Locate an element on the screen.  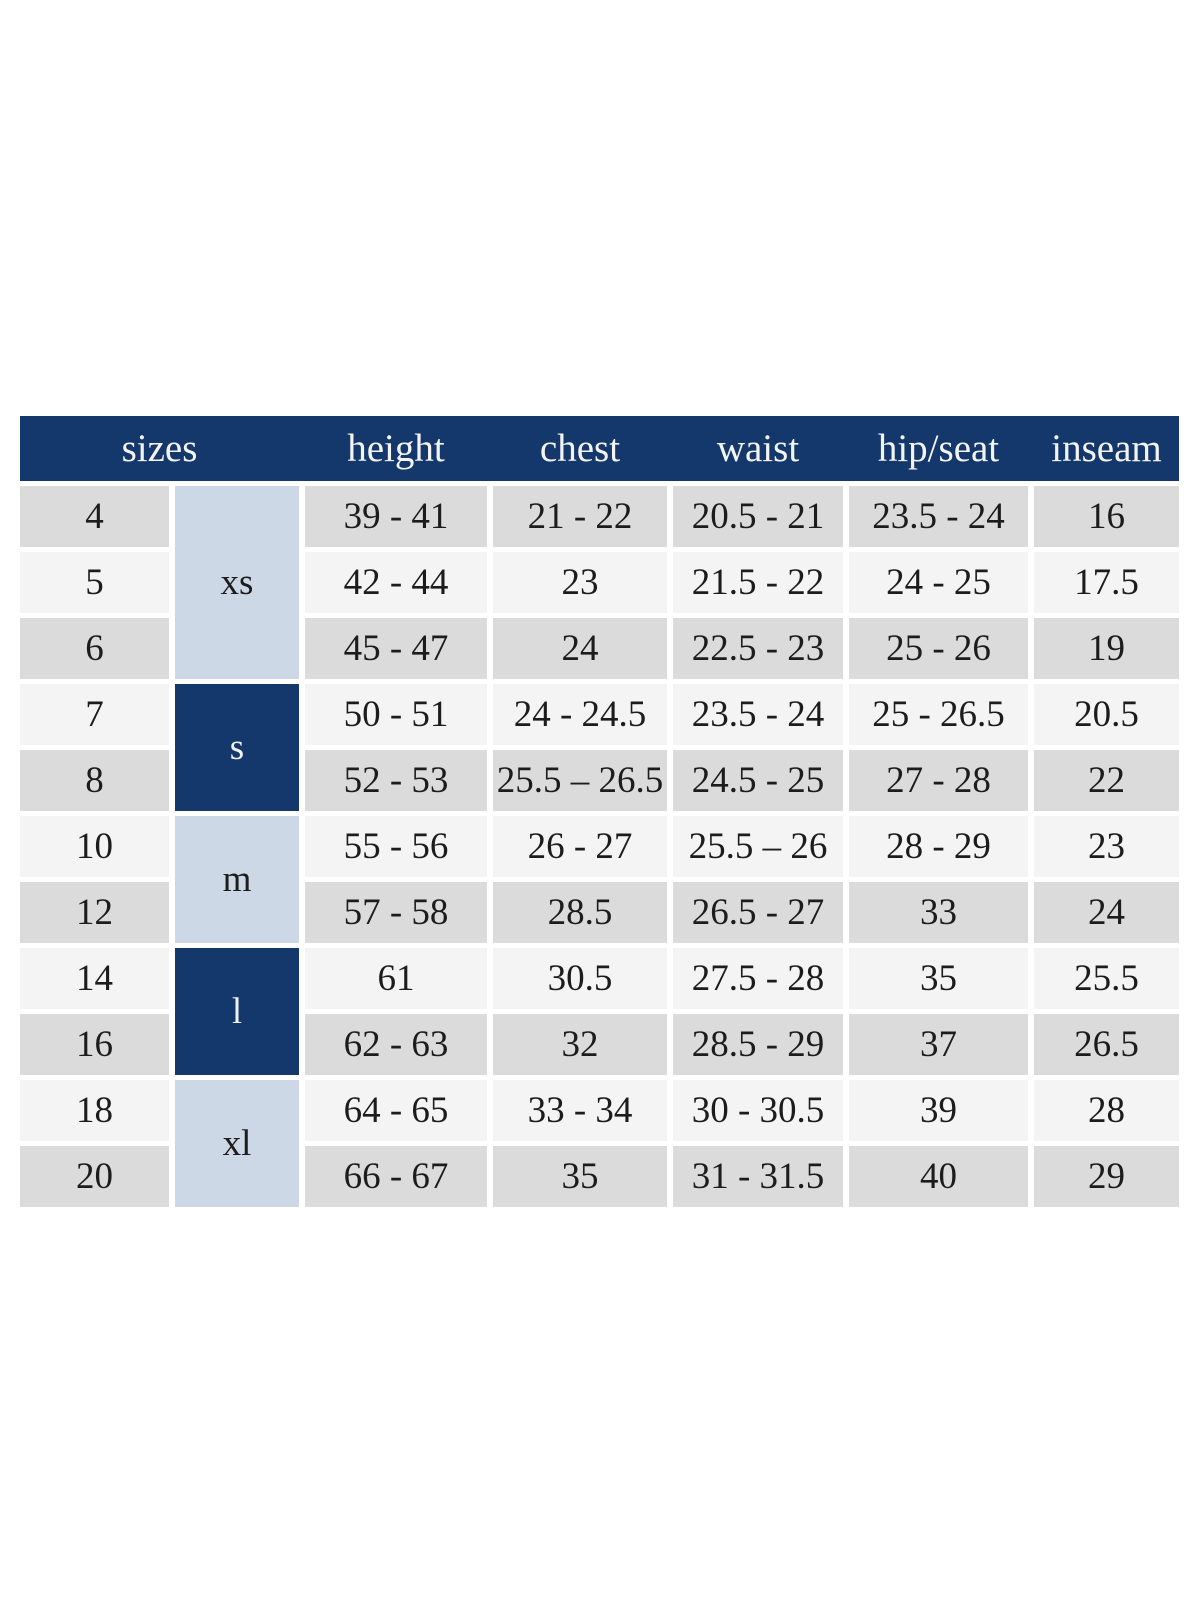
data-cell-waist: 31 - 31.5 is located at coordinates (758, 1176).